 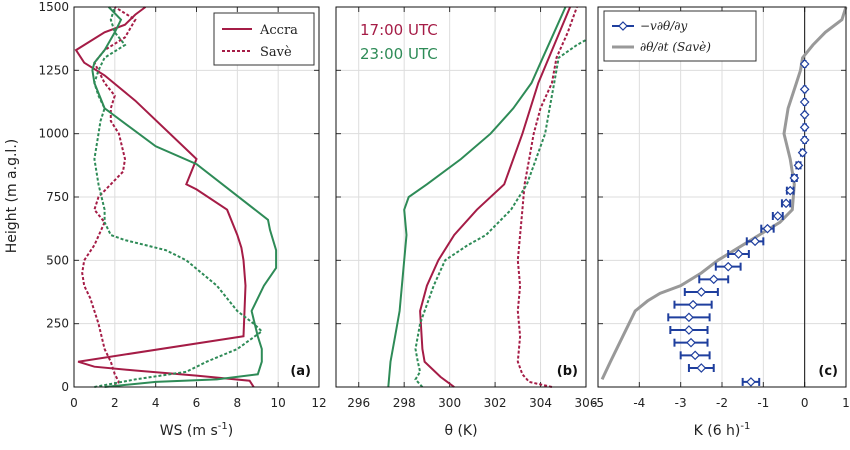 I want to click on y-tick-label: 1500, so click(x=53, y=7).